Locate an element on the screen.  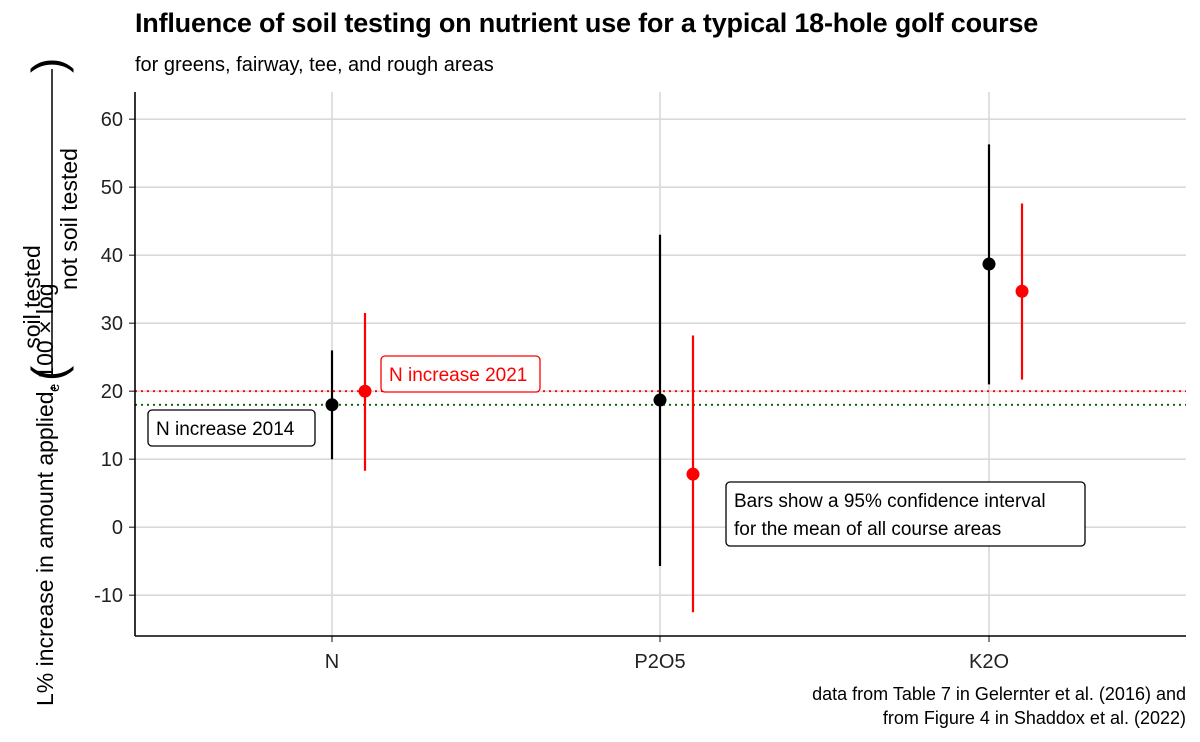
y-axis-label-main: L% increase in amount applied, 100 × log is located at coordinates (45, 494).